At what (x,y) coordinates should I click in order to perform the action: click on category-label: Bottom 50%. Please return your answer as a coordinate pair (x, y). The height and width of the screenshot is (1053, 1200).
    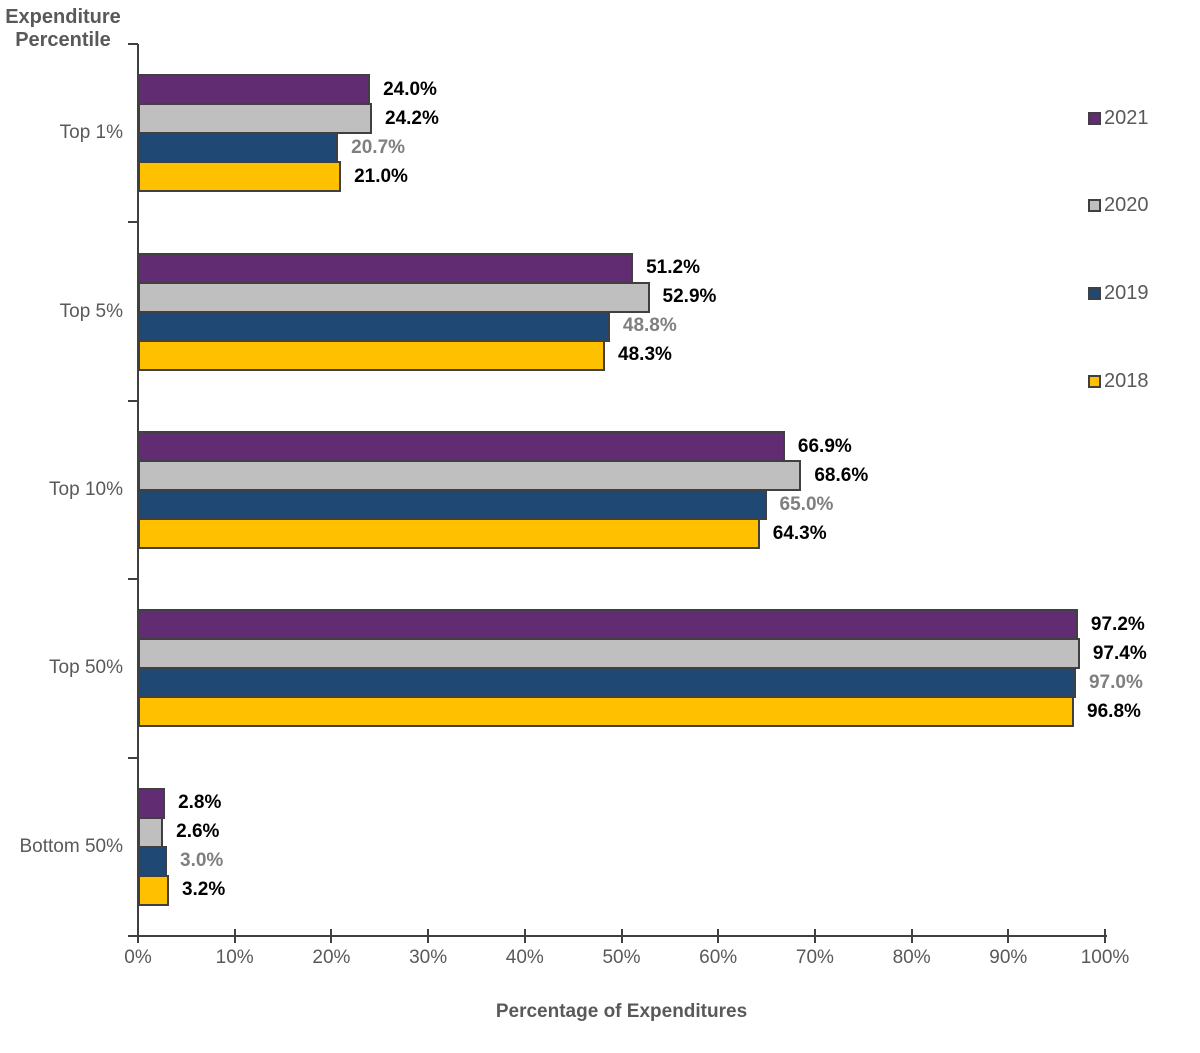
    Looking at the image, I should click on (71, 846).